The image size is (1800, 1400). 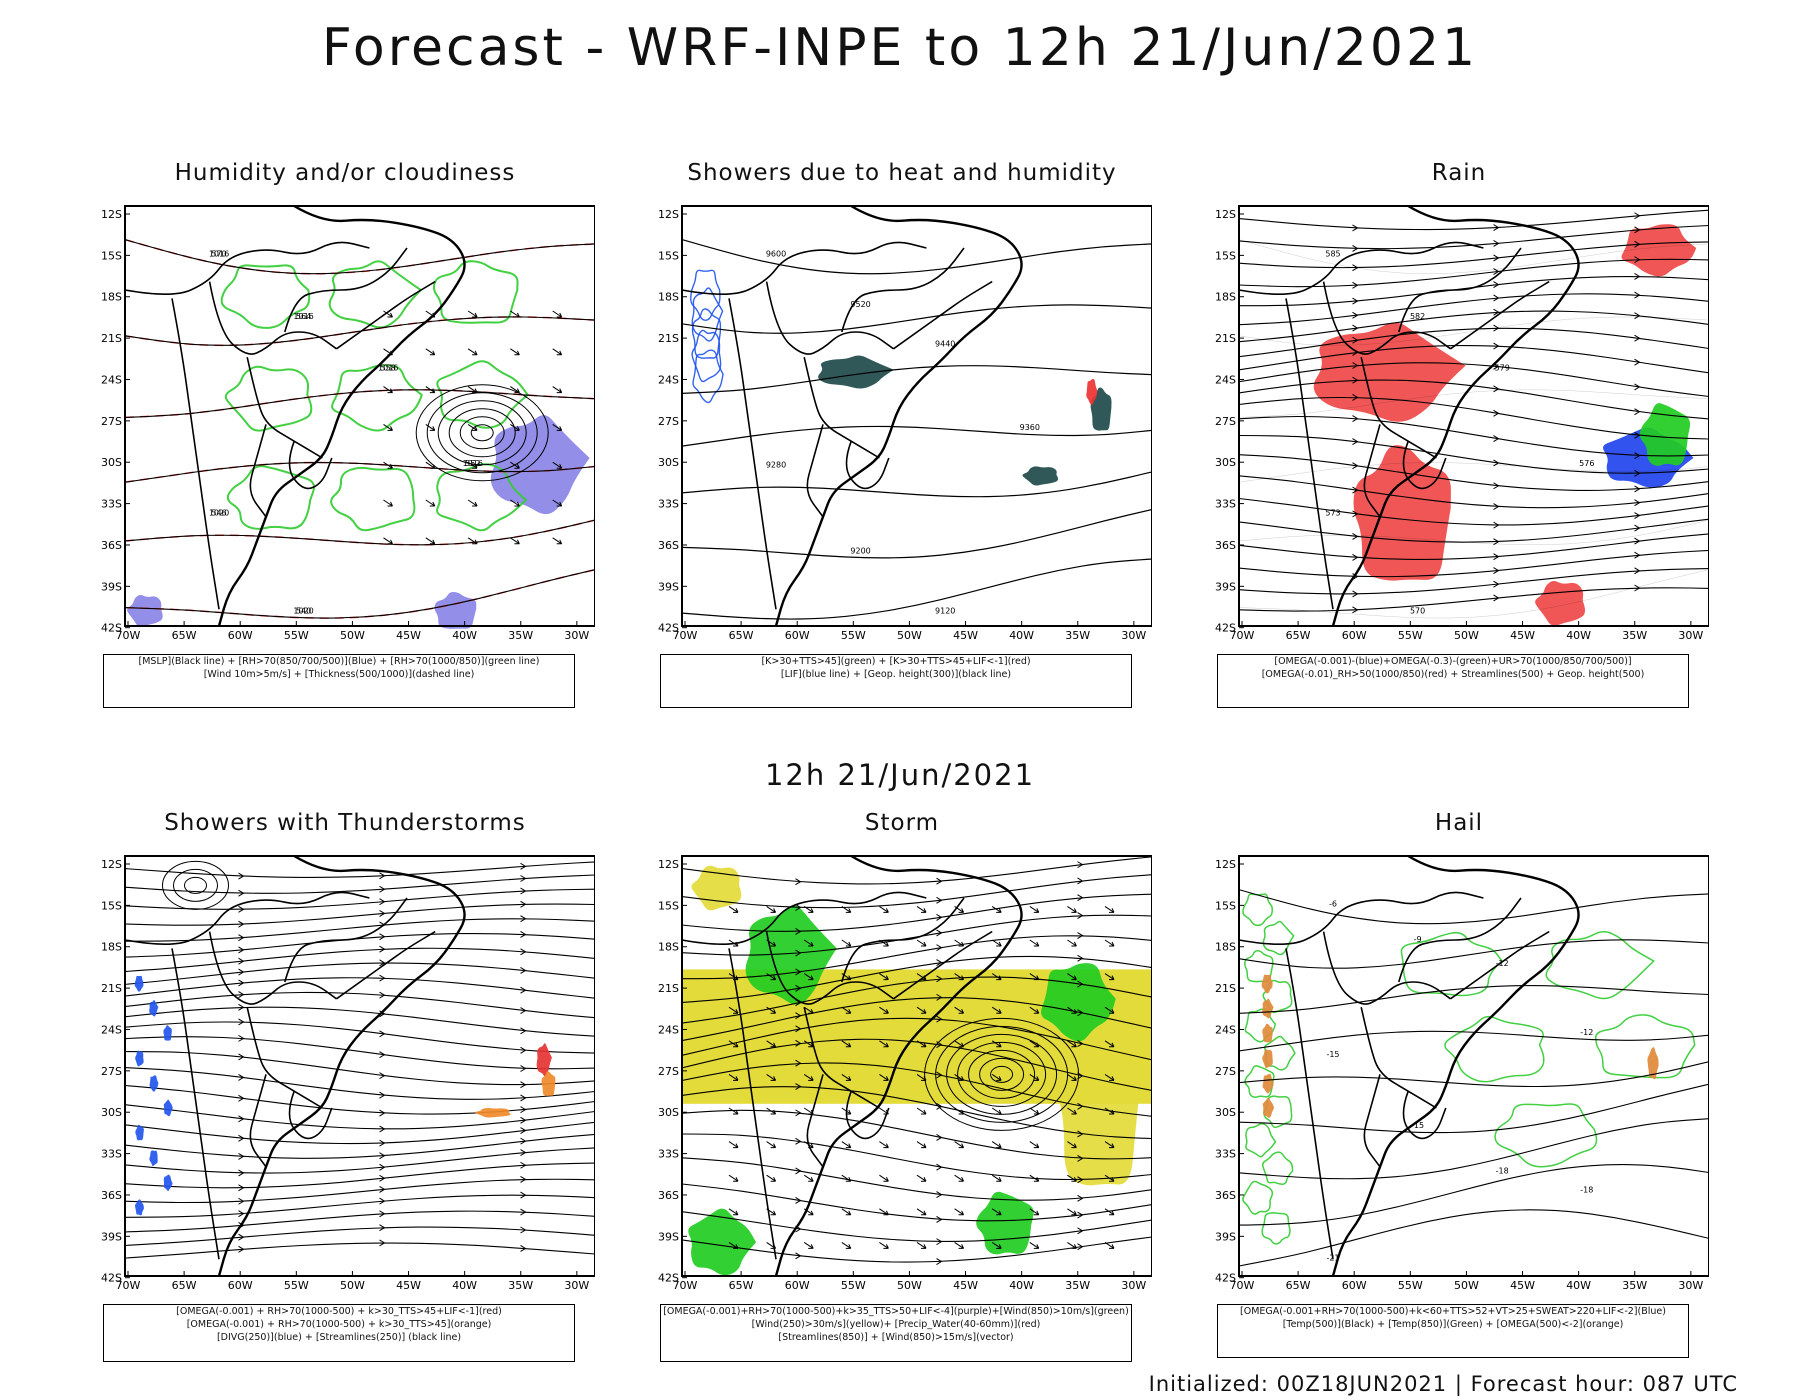 What do you see at coordinates (945, 343) in the screenshot?
I see `geop-label: 9440` at bounding box center [945, 343].